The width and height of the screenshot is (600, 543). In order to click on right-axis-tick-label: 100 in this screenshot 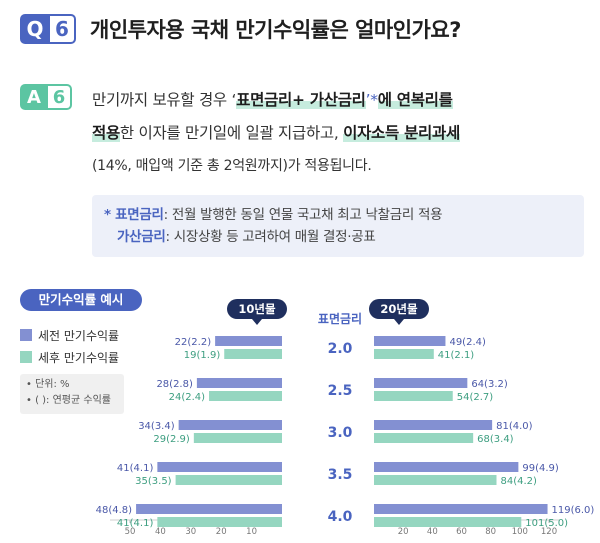, I will do `click(520, 532)`.